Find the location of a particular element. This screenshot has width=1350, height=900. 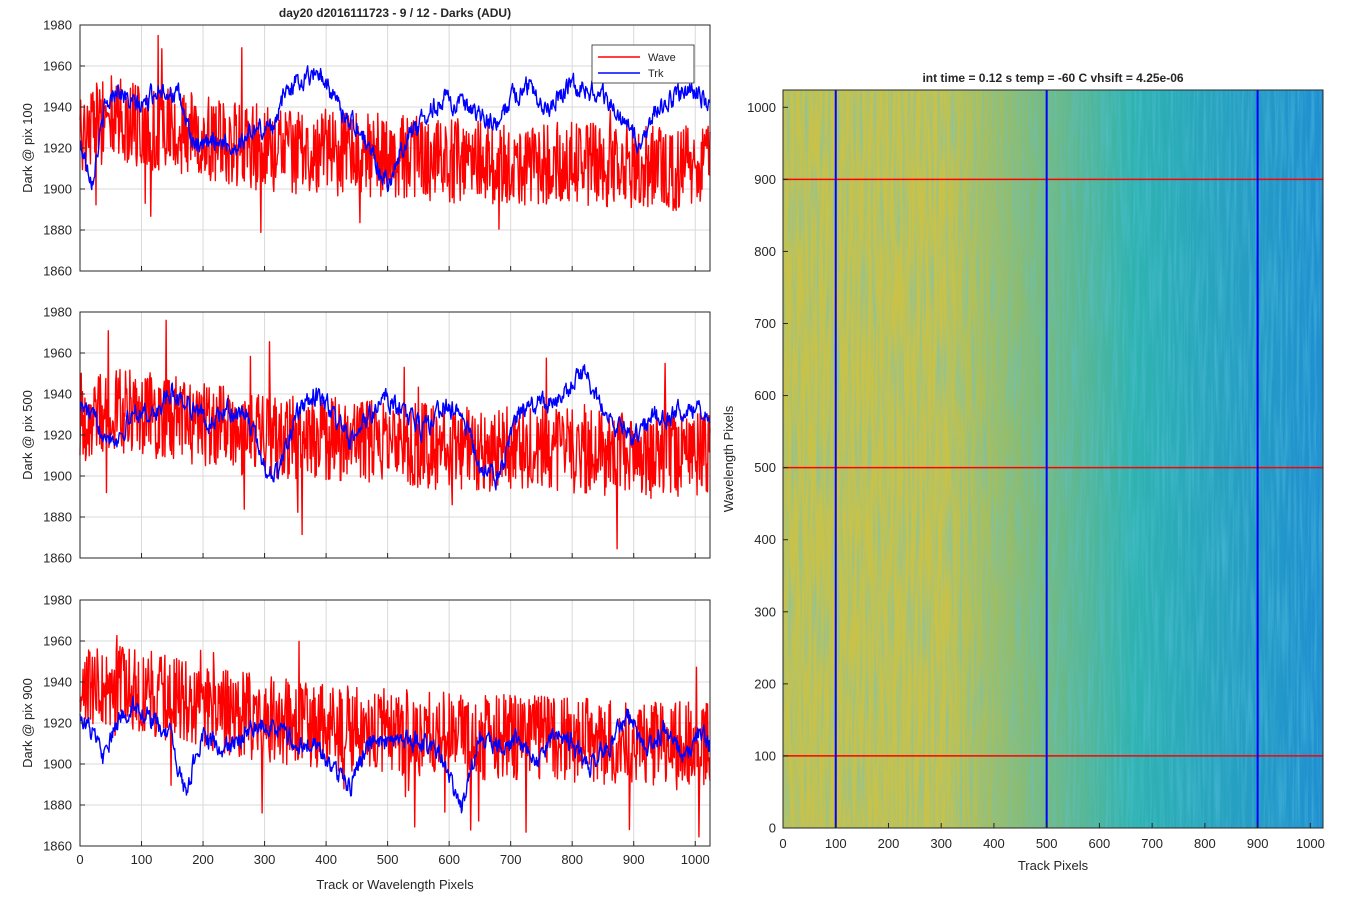

line-plots-title: day20 d2016111723 - 9 / 12 - Darks (ADU) is located at coordinates (395, 13).